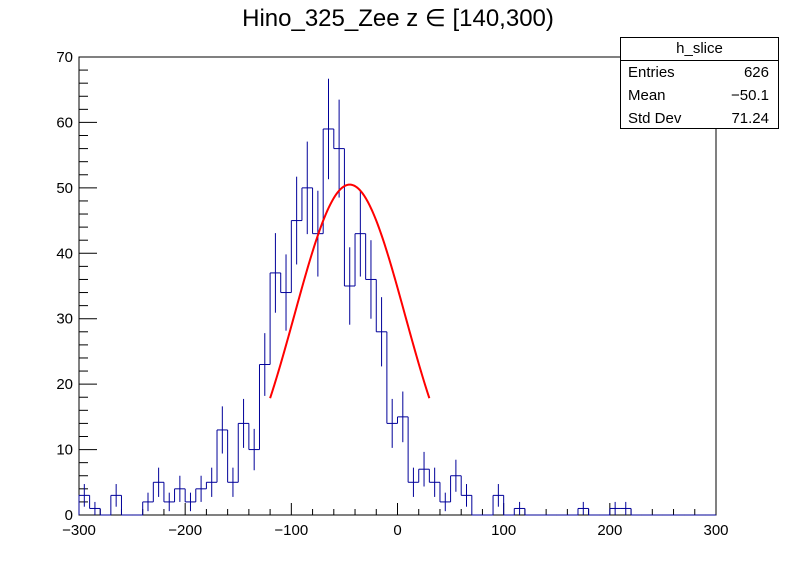 The width and height of the screenshot is (796, 572). What do you see at coordinates (64, 384) in the screenshot?
I see `y-tick-label: 20` at bounding box center [64, 384].